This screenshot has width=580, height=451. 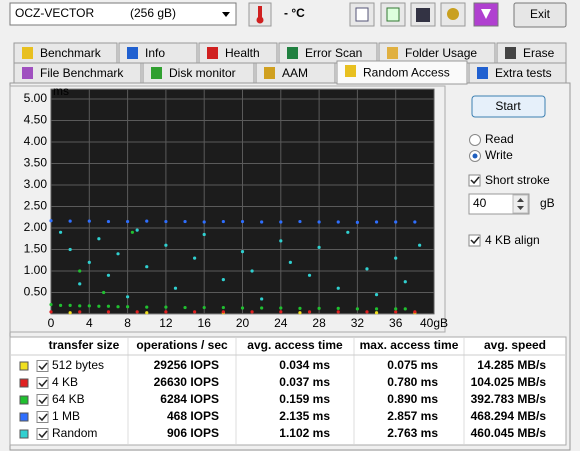 I want to click on cell: 0.780 ms, so click(x=412, y=382).